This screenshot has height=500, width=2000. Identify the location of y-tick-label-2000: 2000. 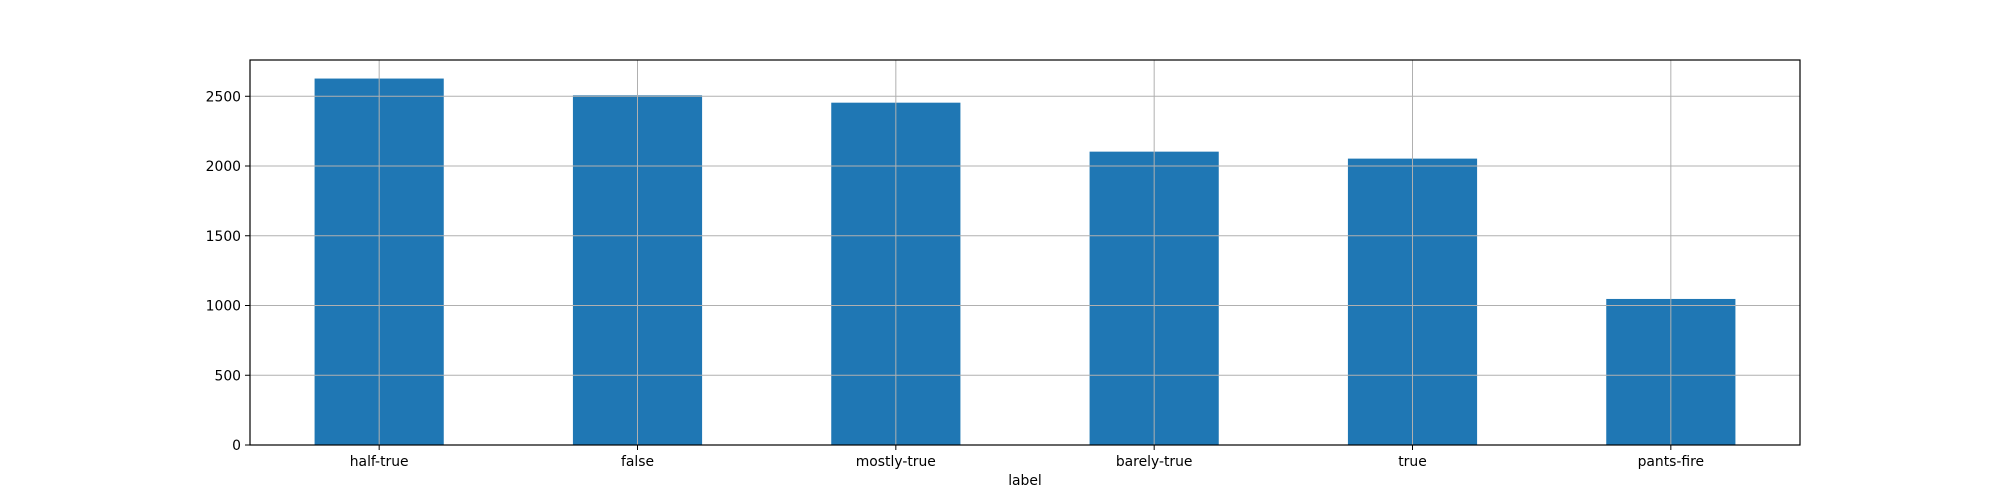
(223, 167).